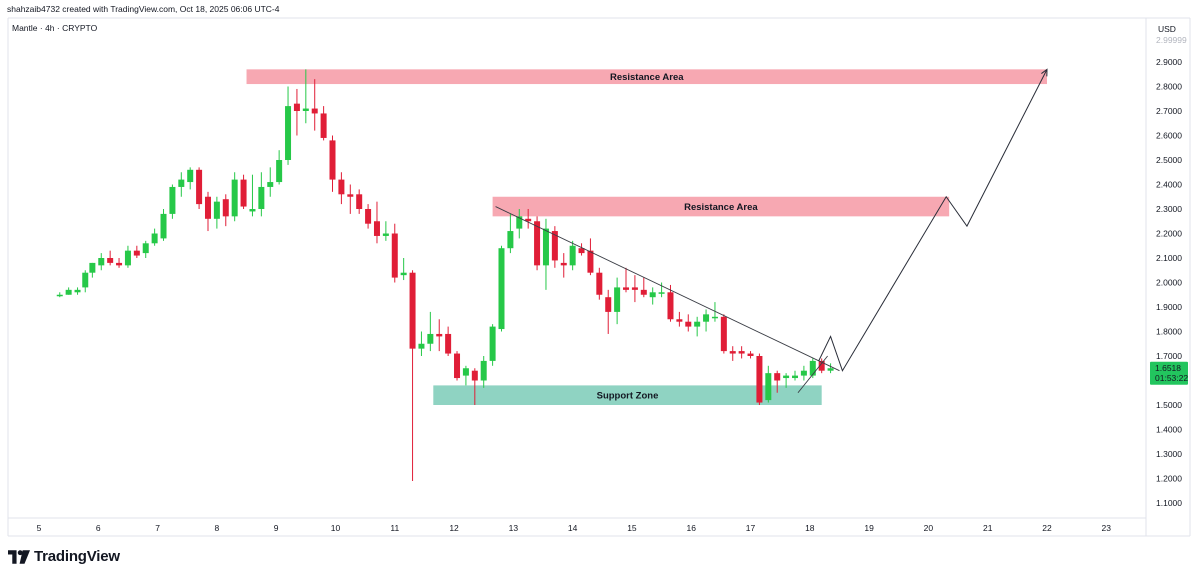 The image size is (1199, 582). I want to click on y-tick-label: 1.9000, so click(1169, 307).